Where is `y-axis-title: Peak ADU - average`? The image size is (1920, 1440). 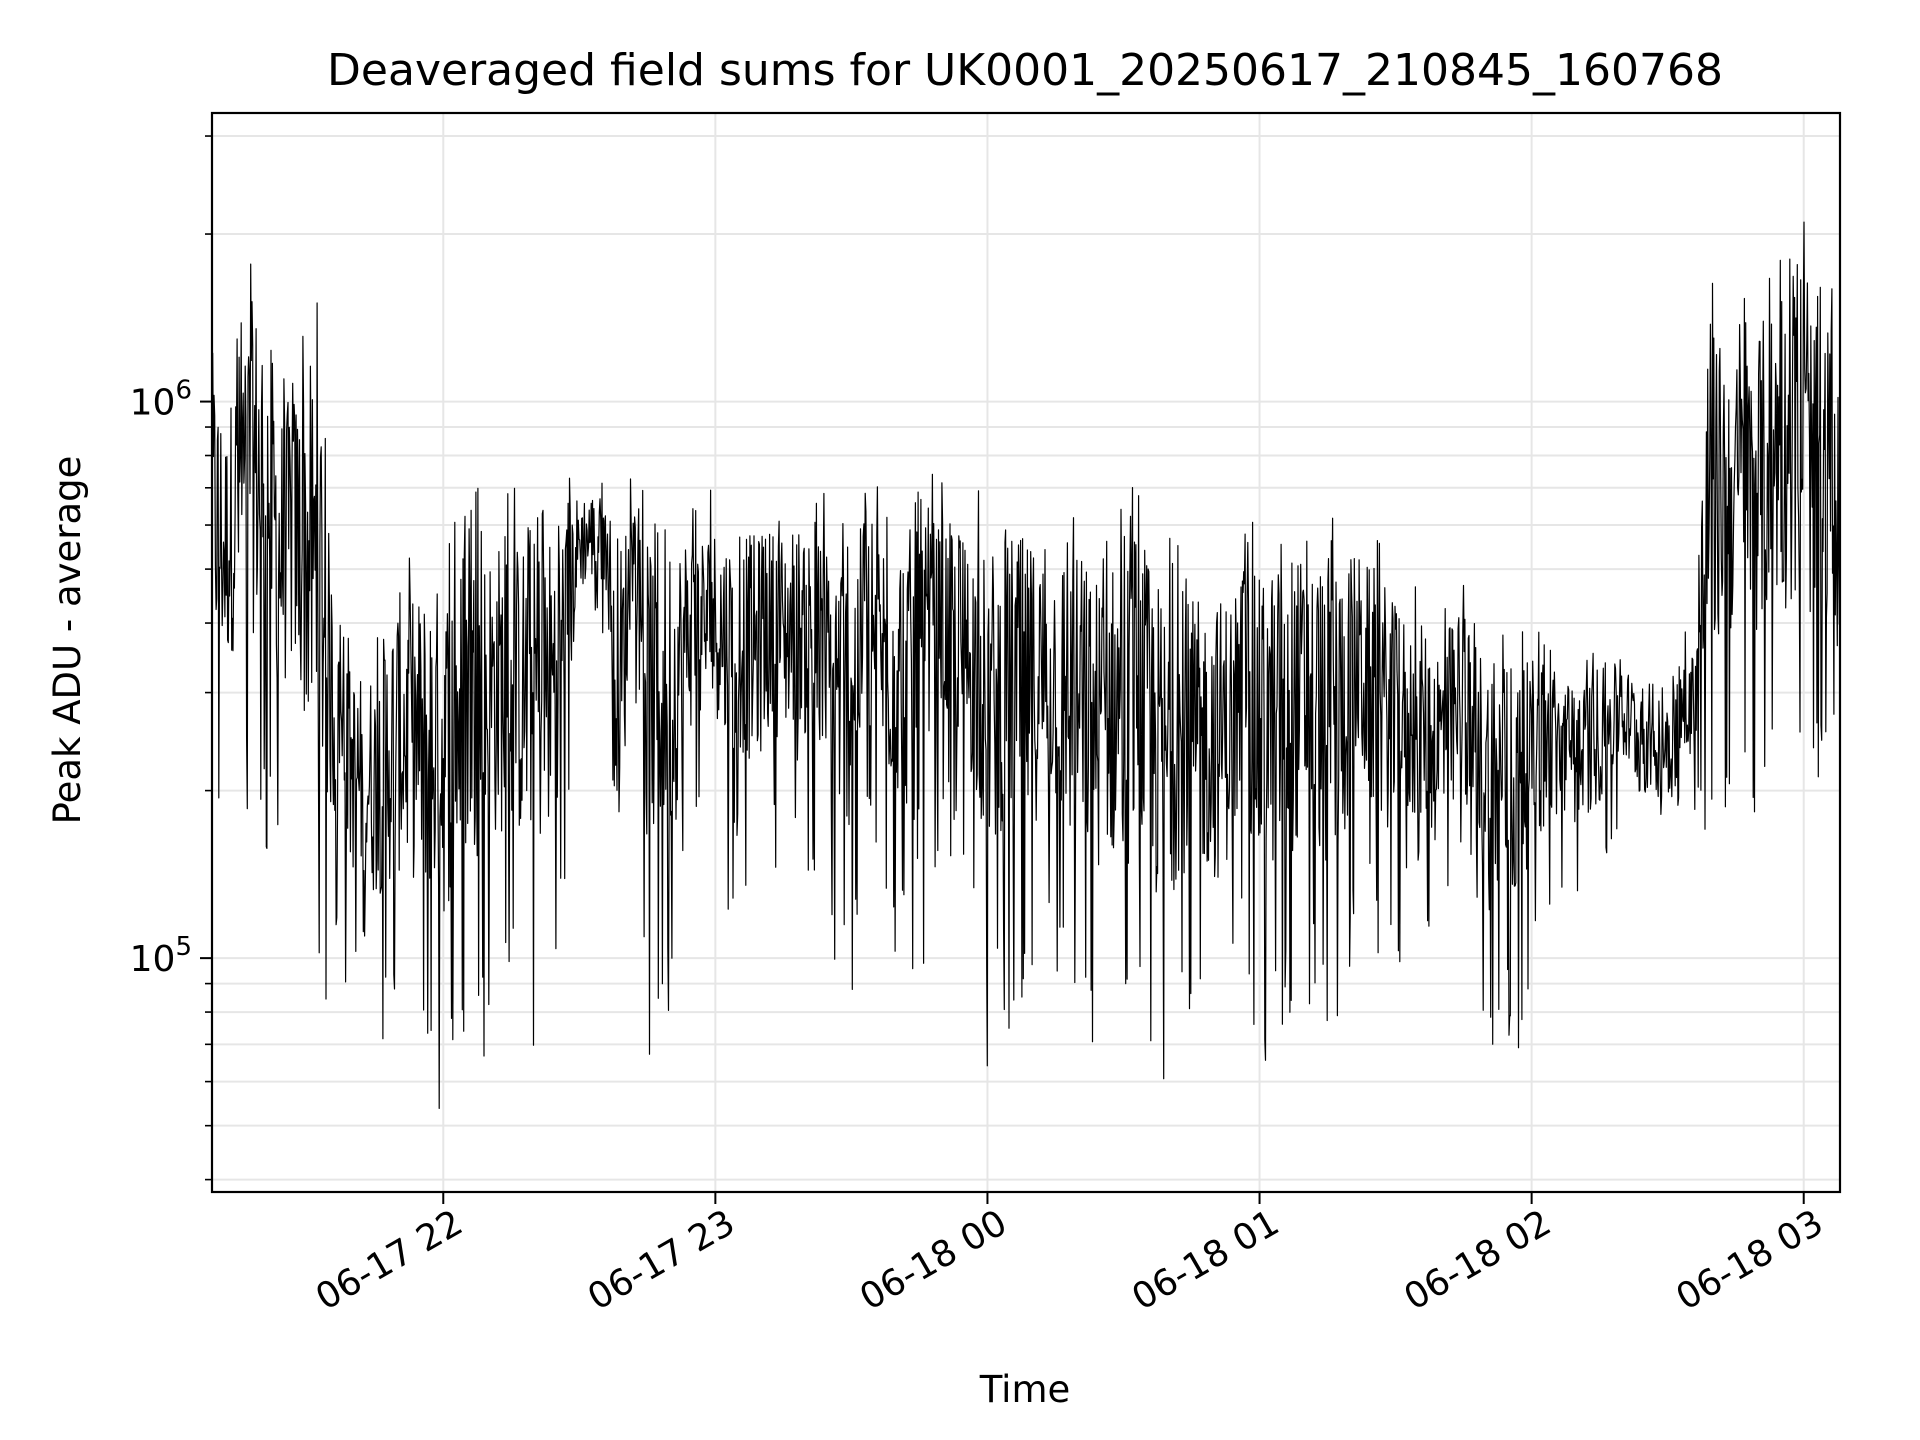
y-axis-title: Peak ADU - average is located at coordinates (67, 640).